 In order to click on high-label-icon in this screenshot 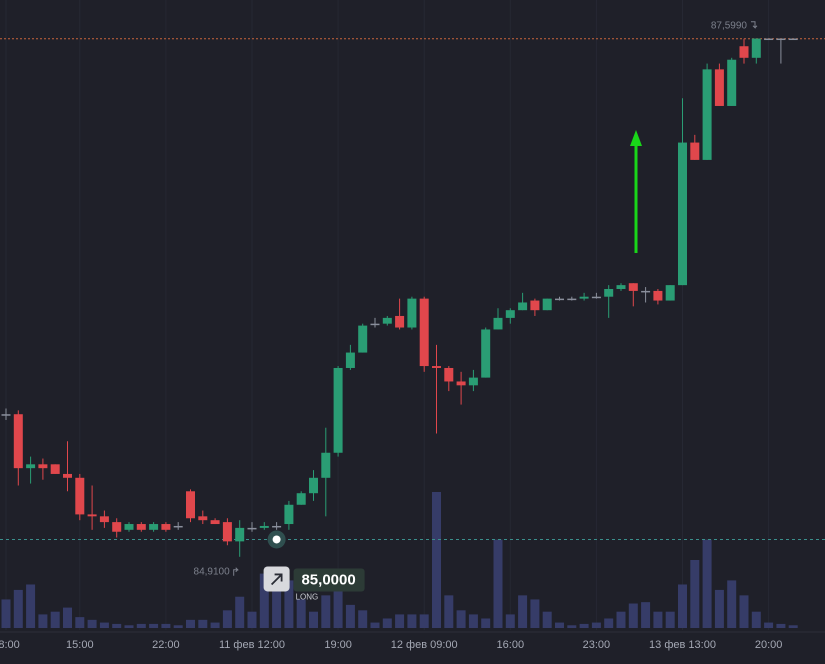, I will do `click(754, 25)`.